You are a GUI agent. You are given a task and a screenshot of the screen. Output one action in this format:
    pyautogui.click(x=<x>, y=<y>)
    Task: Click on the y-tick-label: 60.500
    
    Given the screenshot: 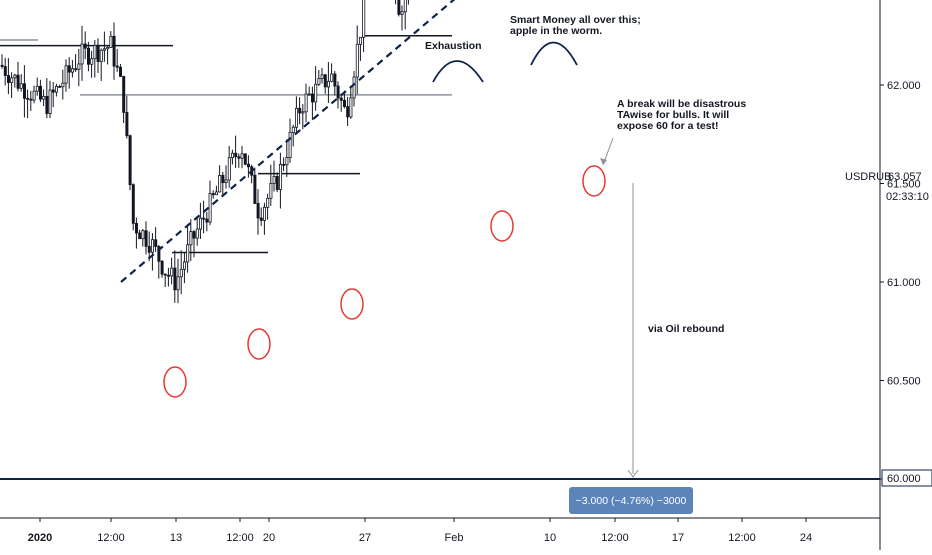 What is the action you would take?
    pyautogui.click(x=904, y=382)
    